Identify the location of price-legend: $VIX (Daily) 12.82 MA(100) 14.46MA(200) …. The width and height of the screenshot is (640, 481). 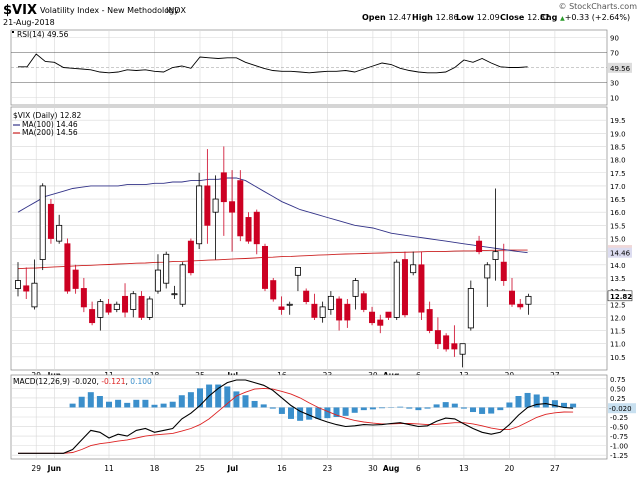
(47, 124).